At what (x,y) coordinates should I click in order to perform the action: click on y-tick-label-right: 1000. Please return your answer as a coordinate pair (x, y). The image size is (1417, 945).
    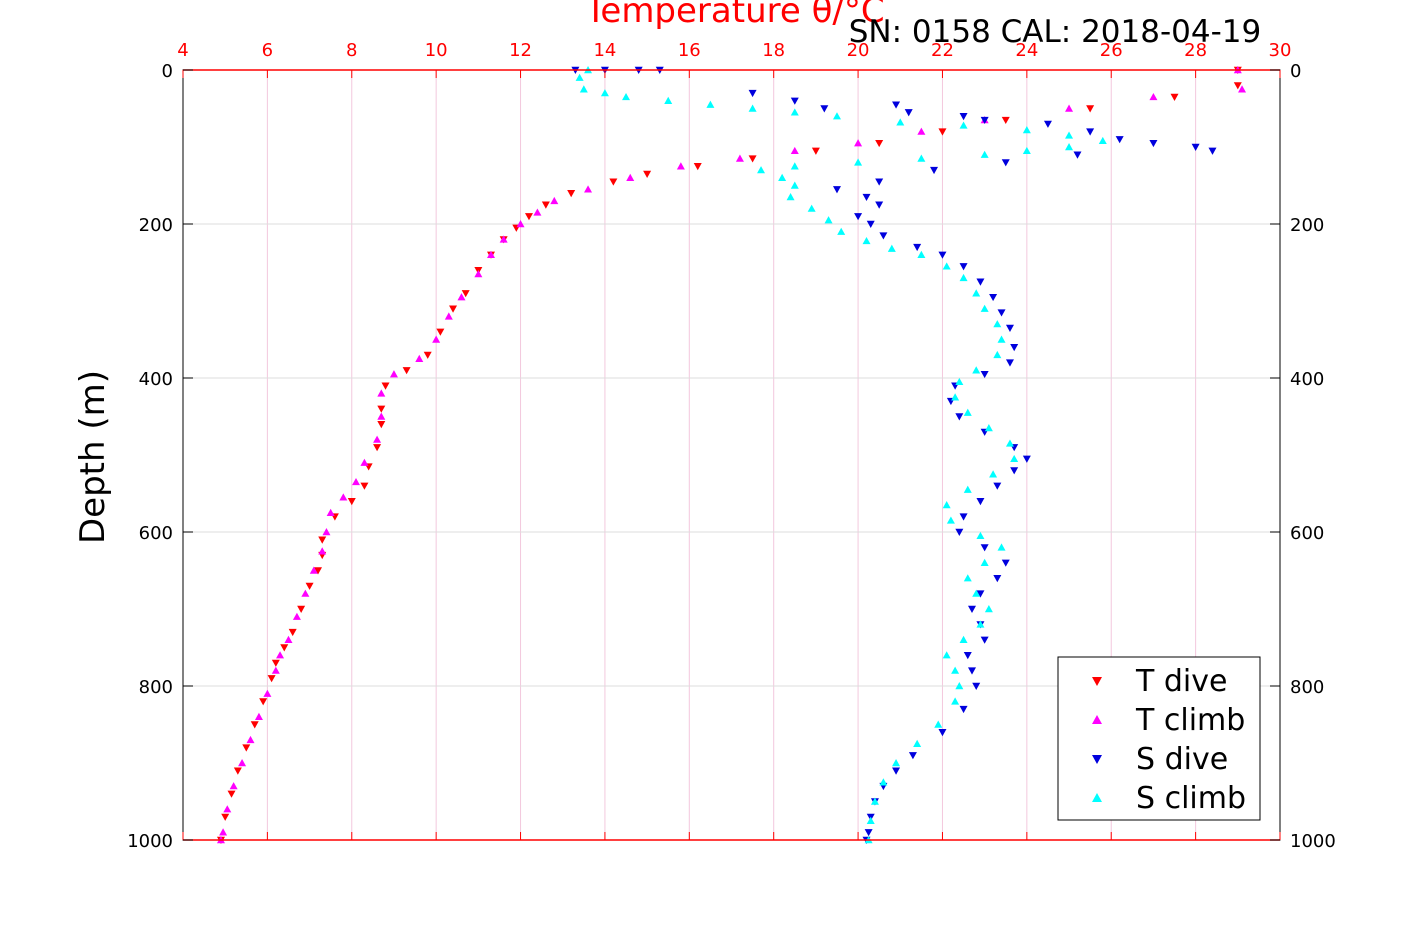
    Looking at the image, I should click on (1313, 841).